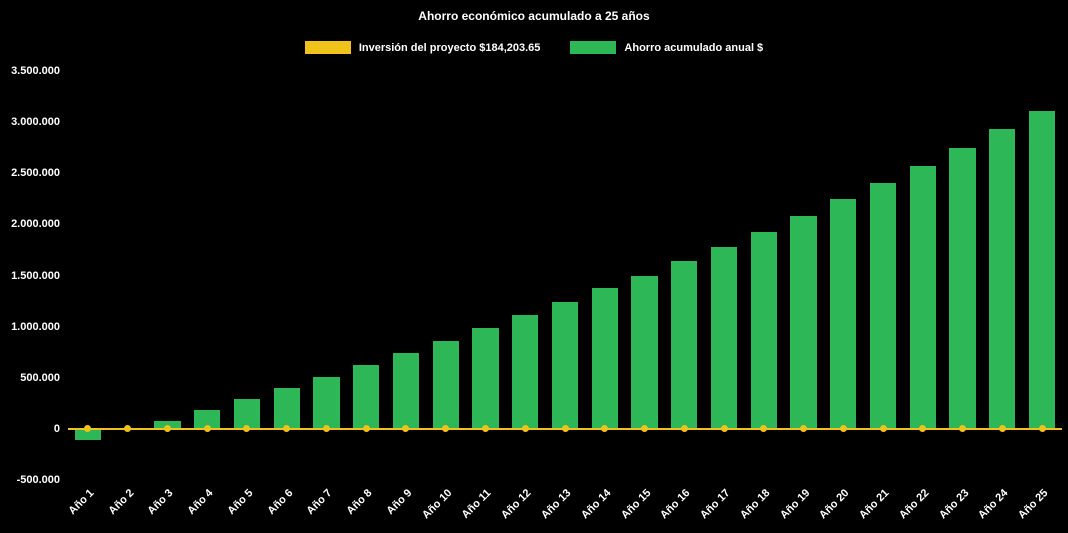  Describe the element at coordinates (883, 306) in the screenshot. I see `bar-año-21` at that location.